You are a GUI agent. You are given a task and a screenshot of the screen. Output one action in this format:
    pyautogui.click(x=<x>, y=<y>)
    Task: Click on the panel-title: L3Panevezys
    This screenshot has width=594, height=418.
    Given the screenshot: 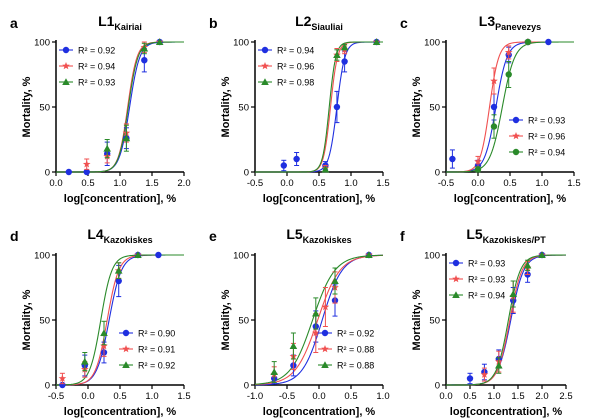 What is the action you would take?
    pyautogui.click(x=510, y=22)
    